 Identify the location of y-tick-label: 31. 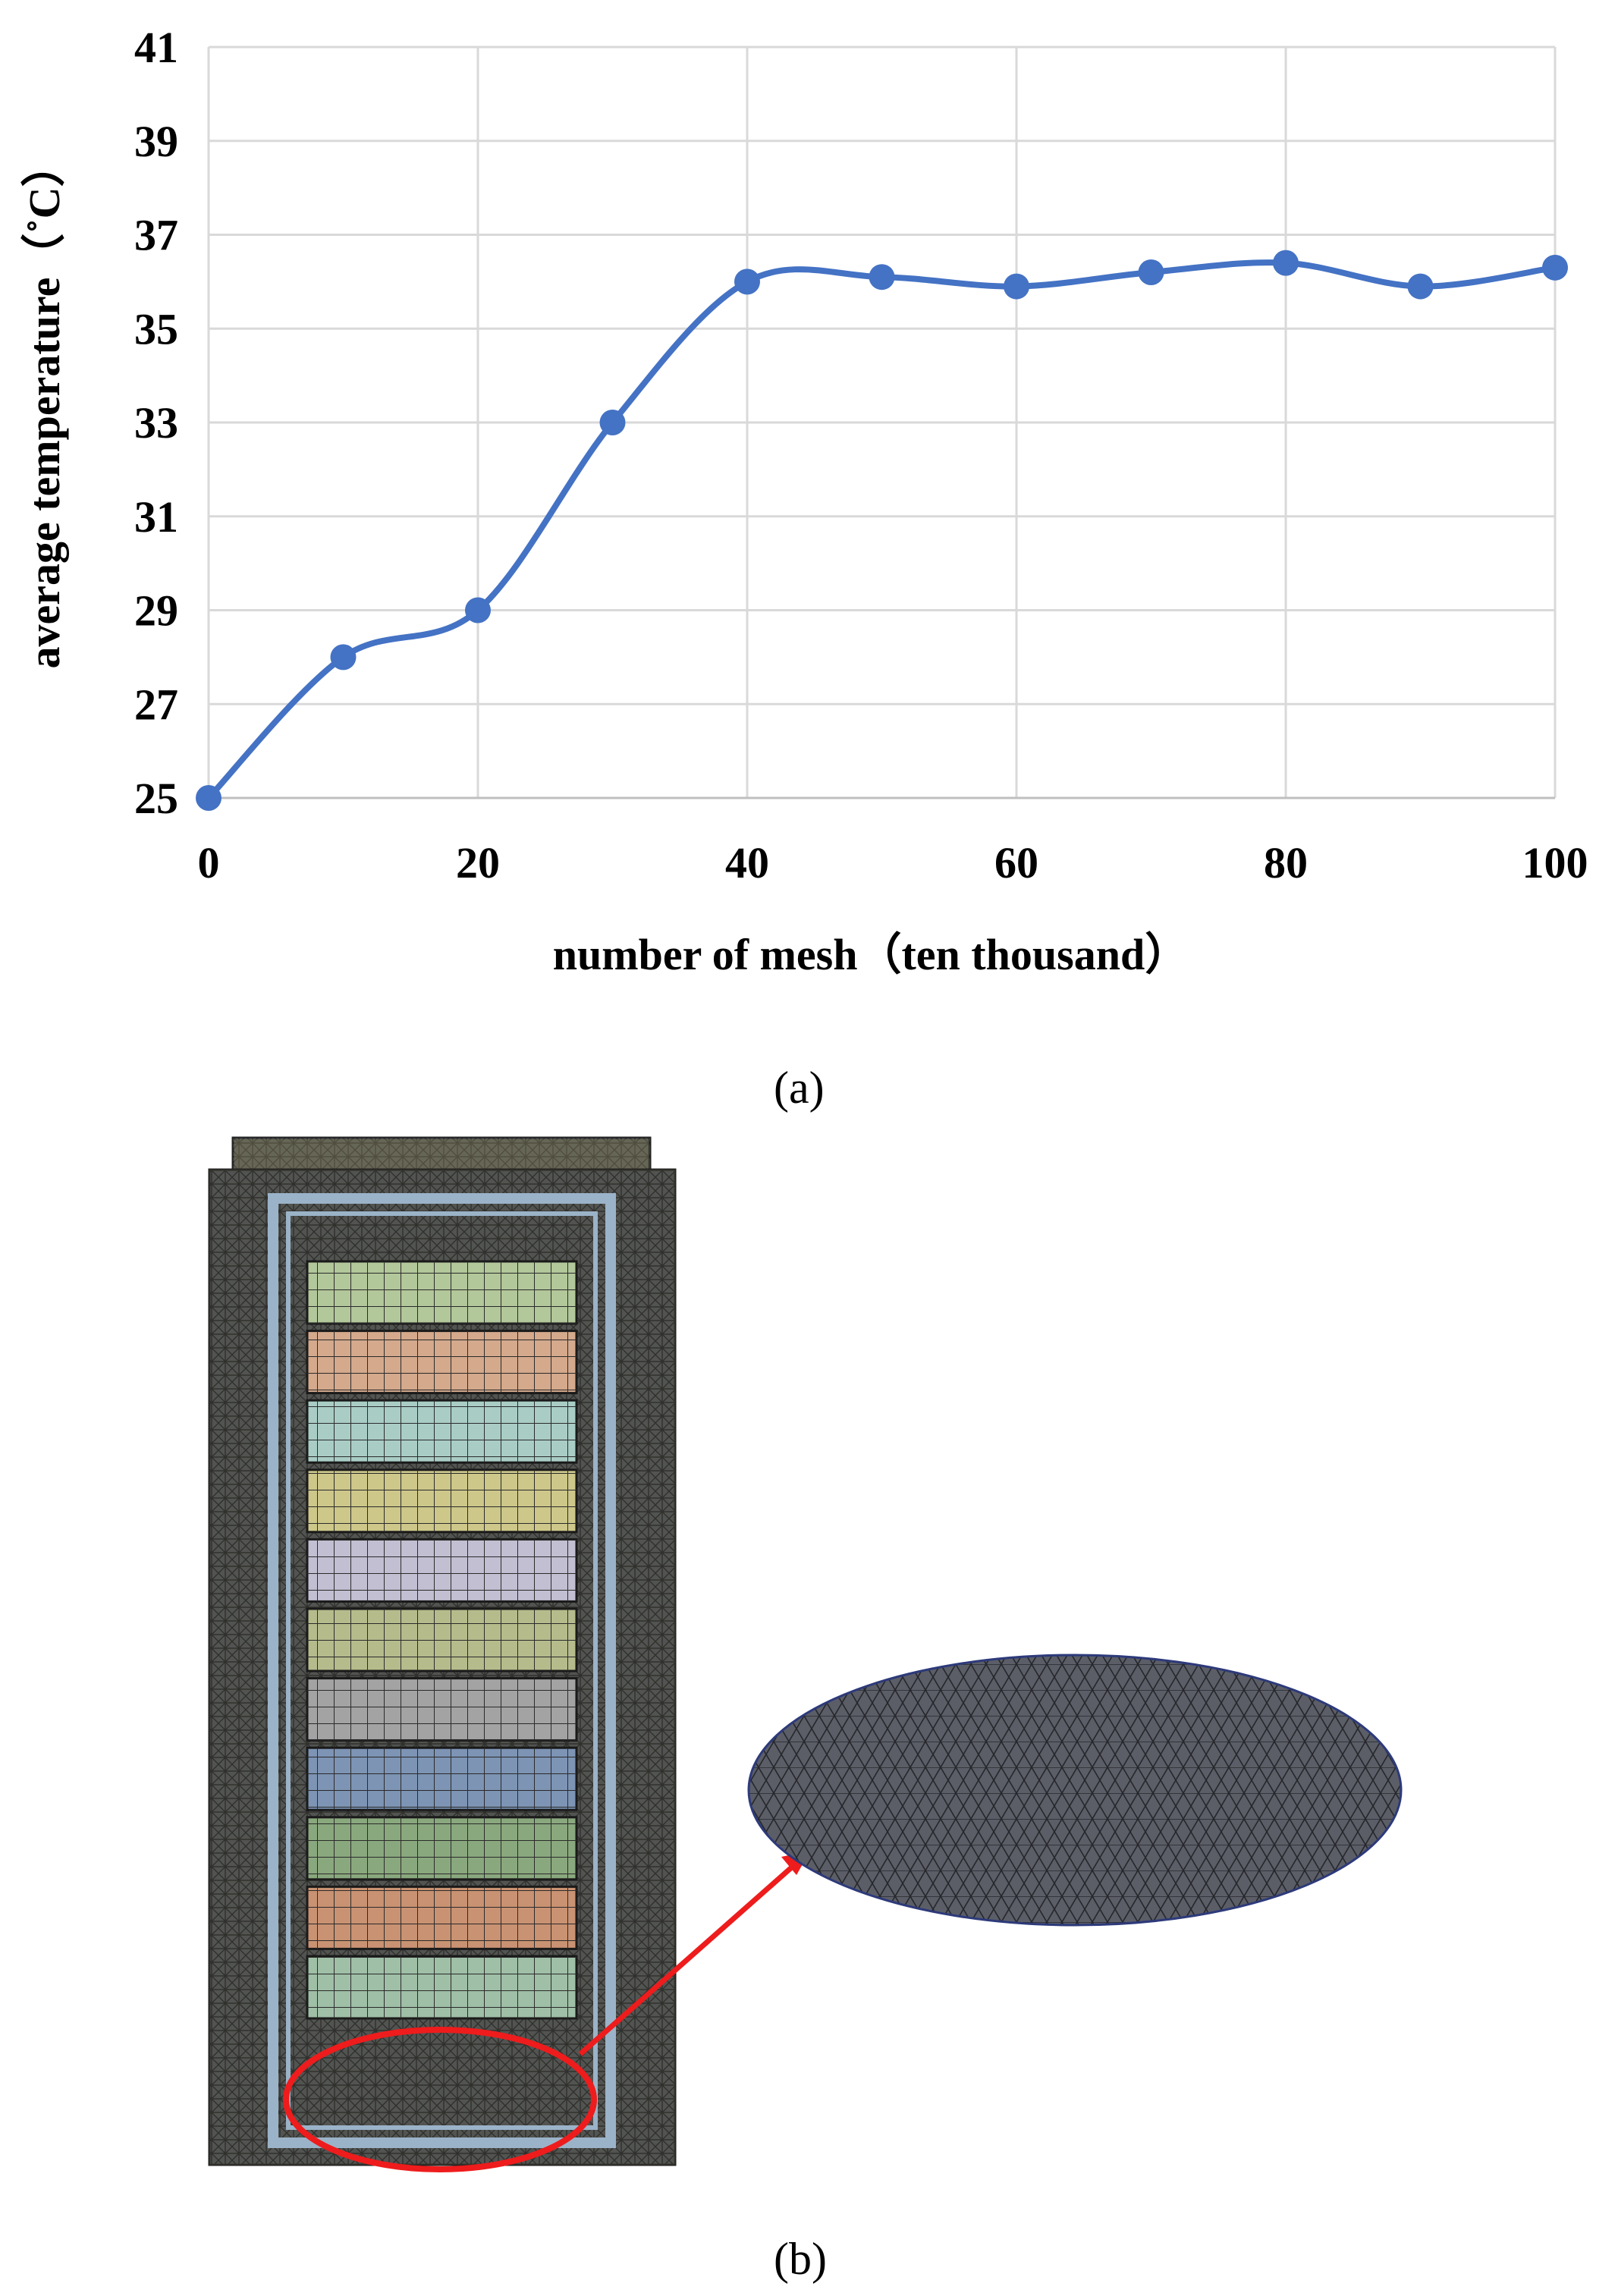
(156, 517).